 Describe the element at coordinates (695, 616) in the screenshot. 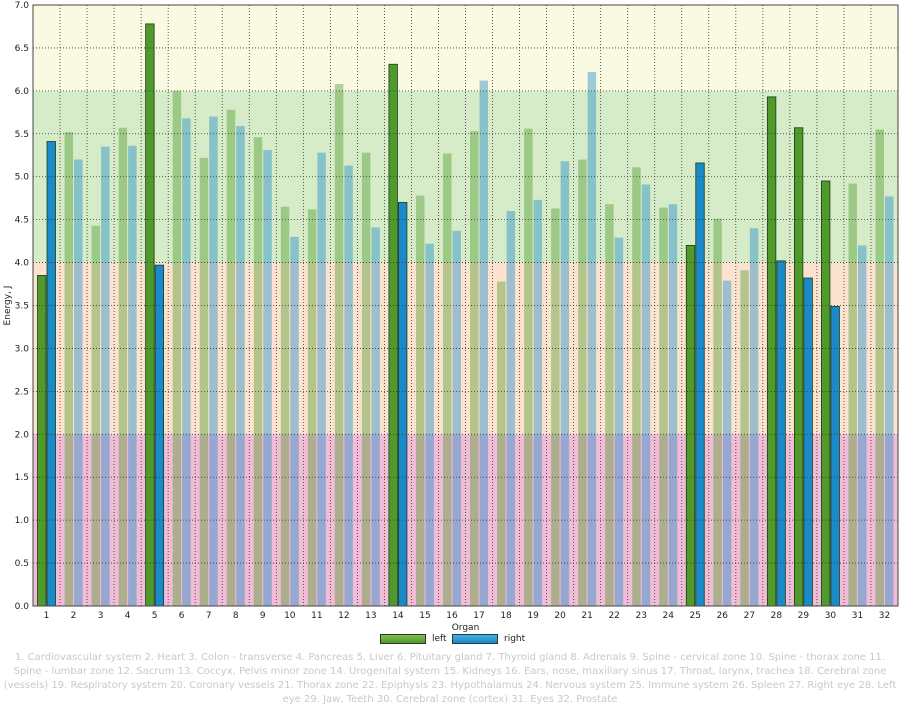

I see `x-tick-label-25: 25` at that location.